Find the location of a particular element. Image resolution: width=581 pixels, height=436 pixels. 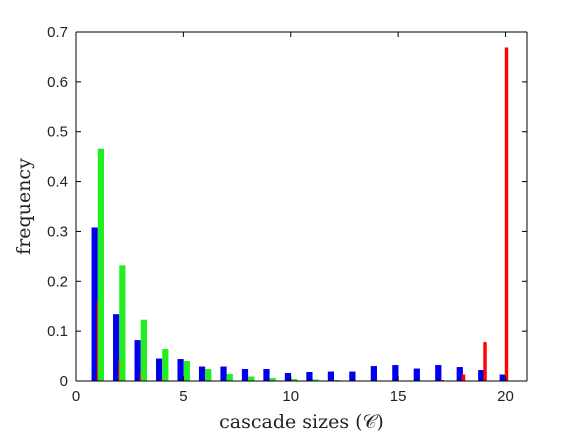

bar-series1-x3 is located at coordinates (137, 360).